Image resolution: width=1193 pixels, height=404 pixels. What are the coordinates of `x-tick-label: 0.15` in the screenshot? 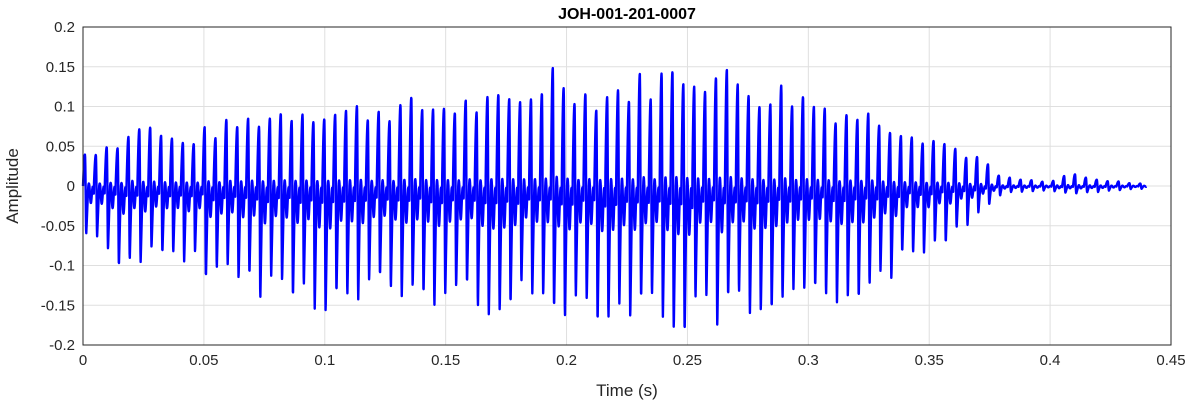 It's located at (445, 360).